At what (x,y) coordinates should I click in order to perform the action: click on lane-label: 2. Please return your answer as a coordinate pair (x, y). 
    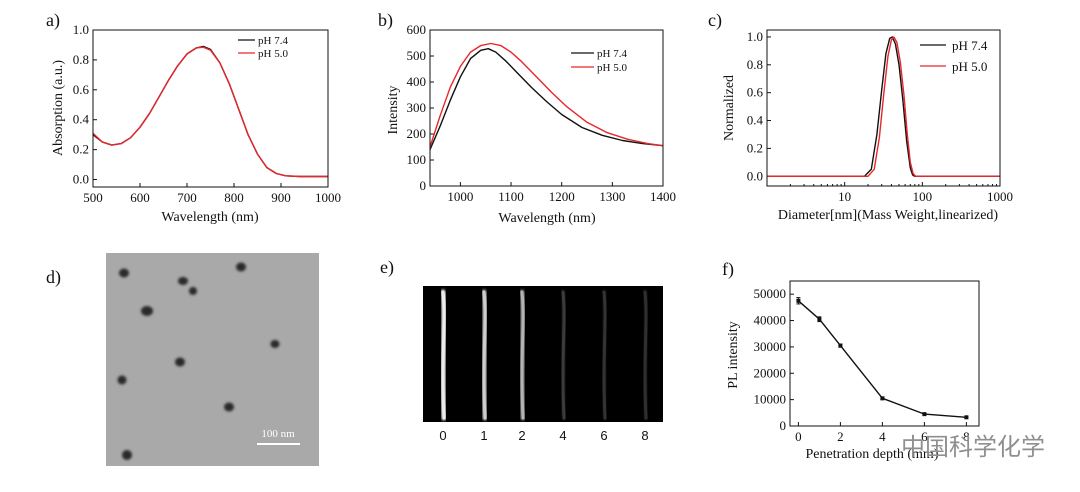
    Looking at the image, I should click on (521, 435).